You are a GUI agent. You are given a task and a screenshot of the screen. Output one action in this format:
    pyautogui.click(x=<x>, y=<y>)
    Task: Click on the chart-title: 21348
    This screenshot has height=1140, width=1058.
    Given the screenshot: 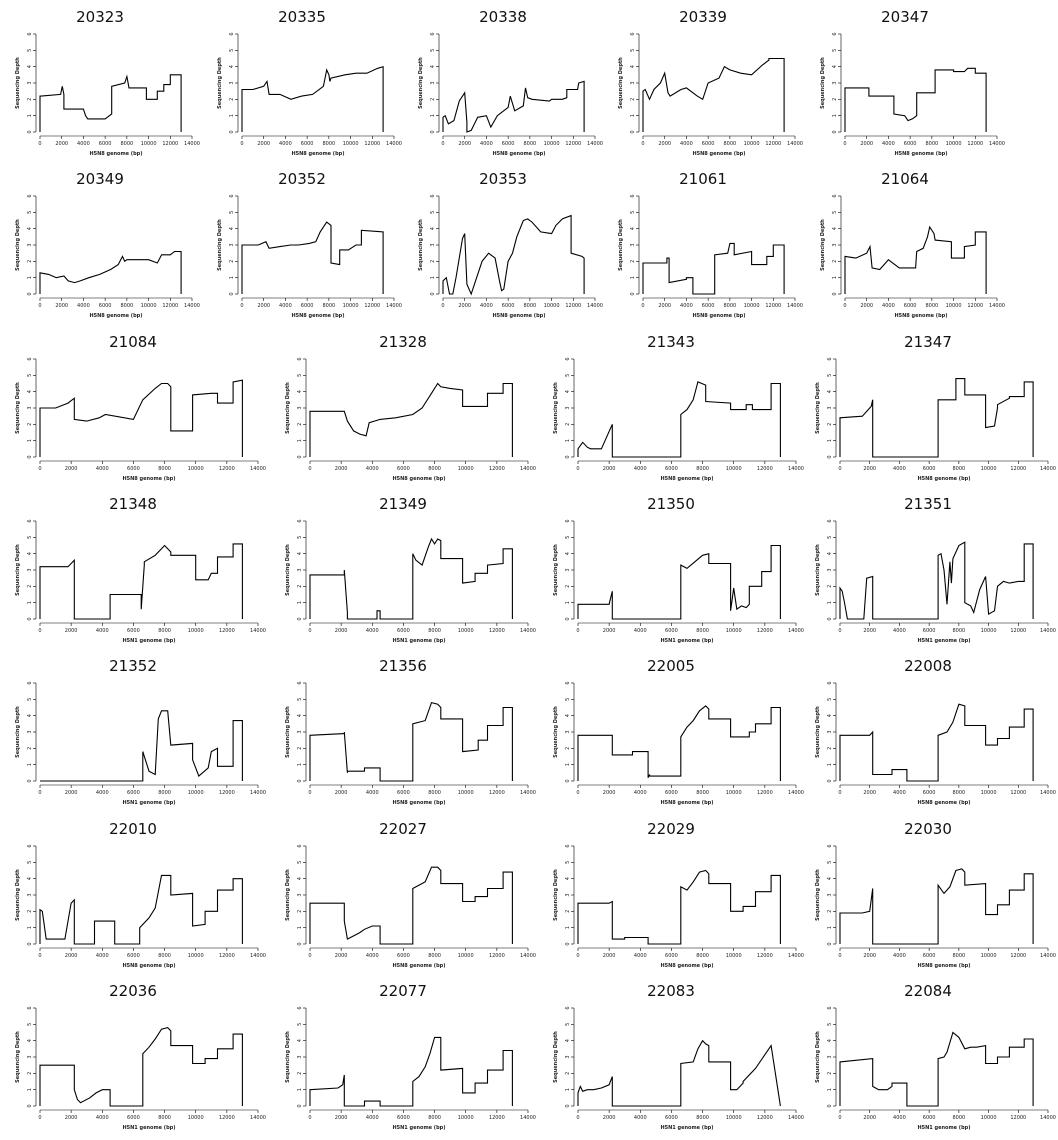 What is the action you would take?
    pyautogui.click(x=133, y=504)
    